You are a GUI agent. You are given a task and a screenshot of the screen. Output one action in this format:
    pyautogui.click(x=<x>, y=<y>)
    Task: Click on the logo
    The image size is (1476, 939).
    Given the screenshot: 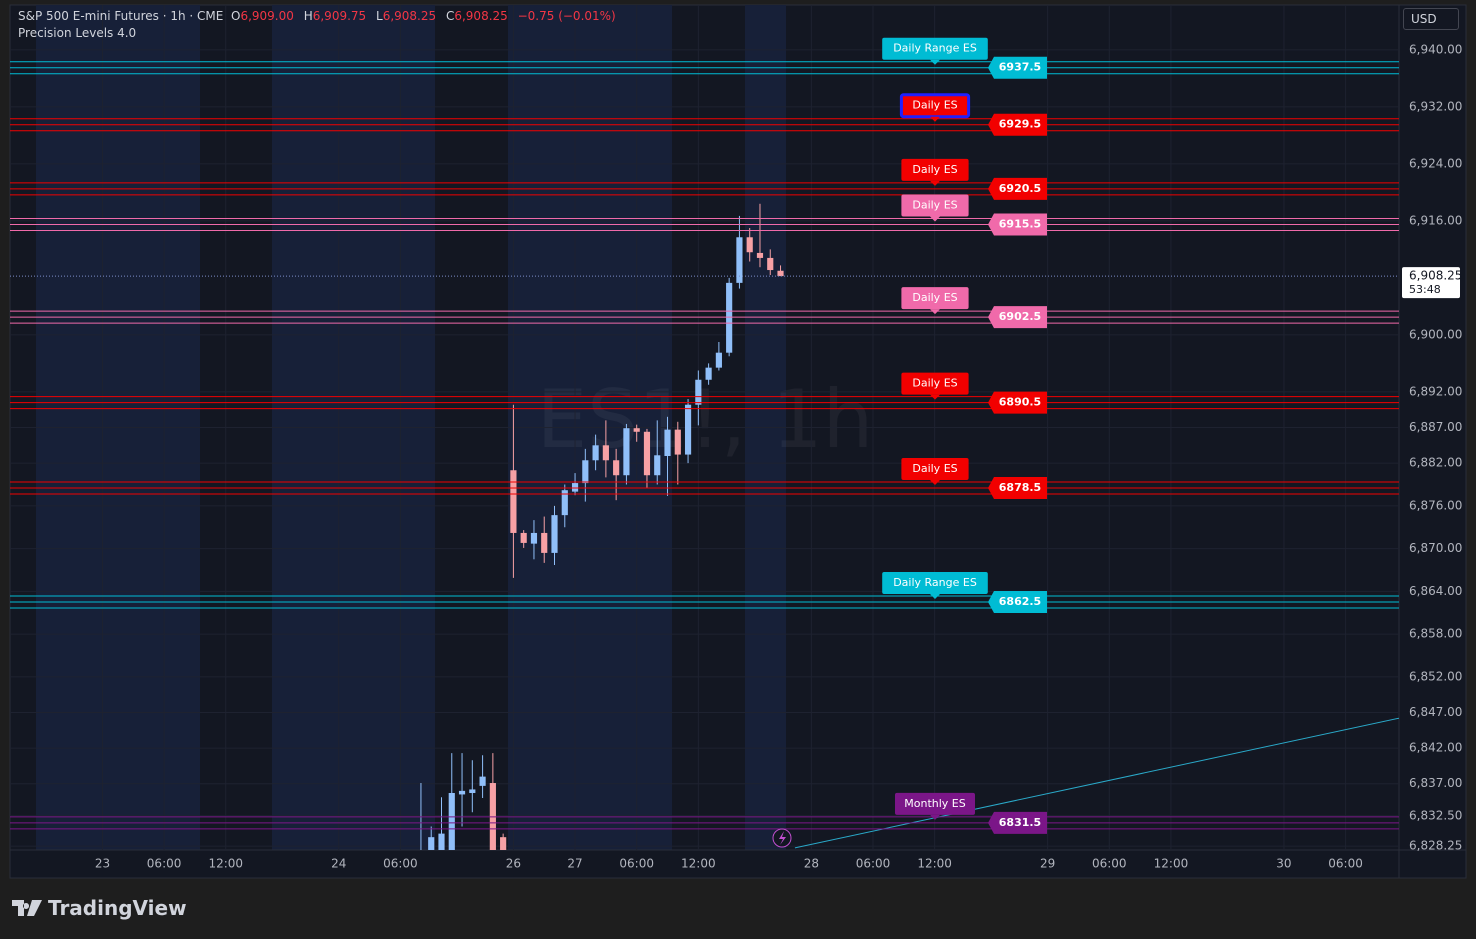 What is the action you would take?
    pyautogui.click(x=27, y=908)
    